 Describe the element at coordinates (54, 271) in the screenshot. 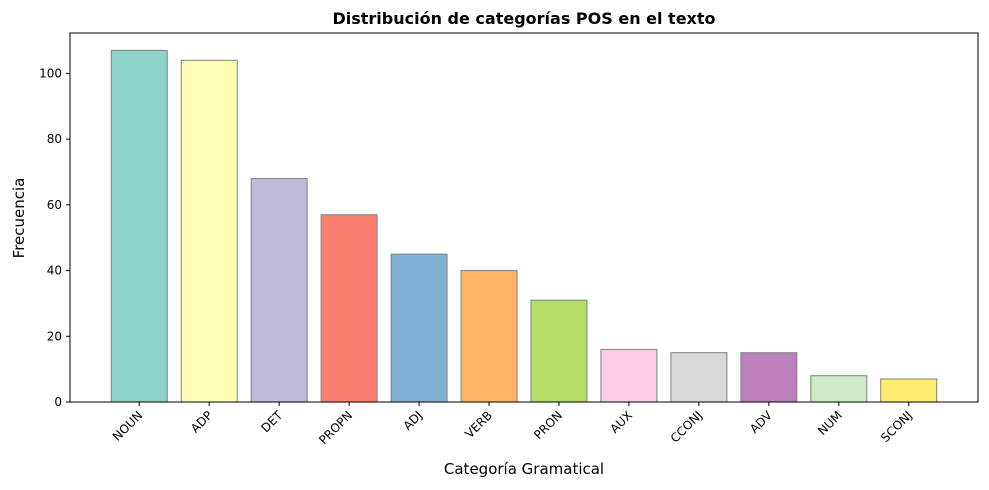

I see `y-tick-label: 40` at that location.